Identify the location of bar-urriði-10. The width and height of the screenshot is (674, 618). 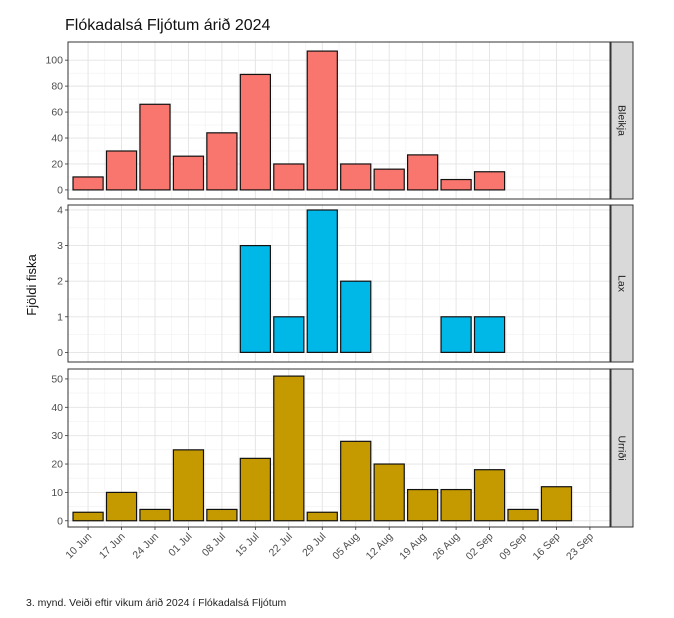
(422, 505).